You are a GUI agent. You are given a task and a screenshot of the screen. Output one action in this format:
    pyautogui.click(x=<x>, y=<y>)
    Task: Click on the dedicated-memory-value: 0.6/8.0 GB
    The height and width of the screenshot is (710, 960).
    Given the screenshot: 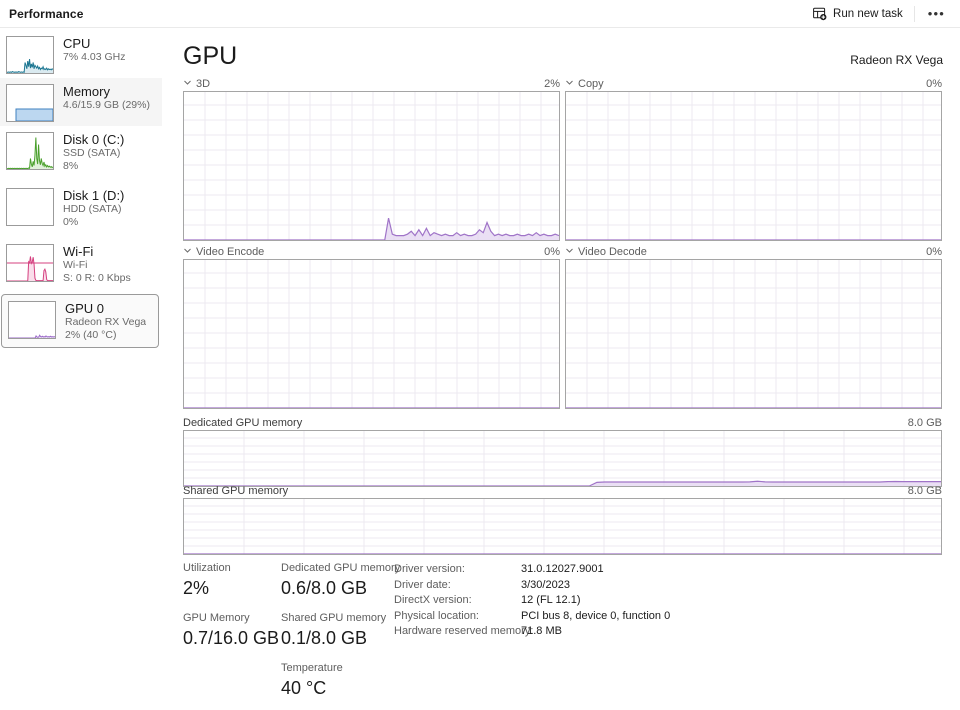 What is the action you would take?
    pyautogui.click(x=324, y=588)
    